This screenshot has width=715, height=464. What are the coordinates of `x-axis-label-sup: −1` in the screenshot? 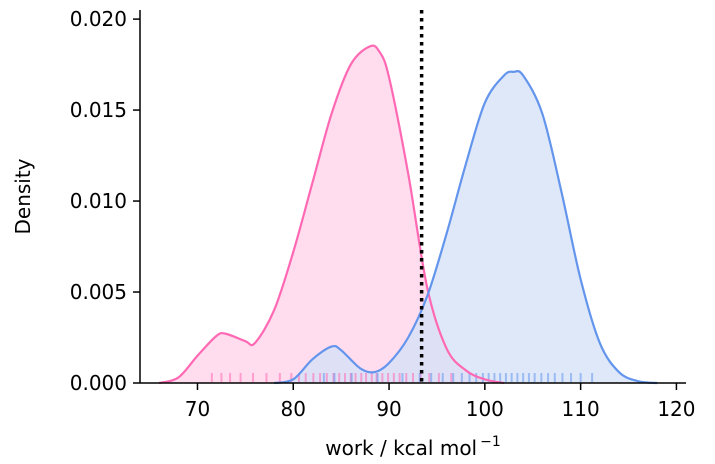 It's located at (490, 442).